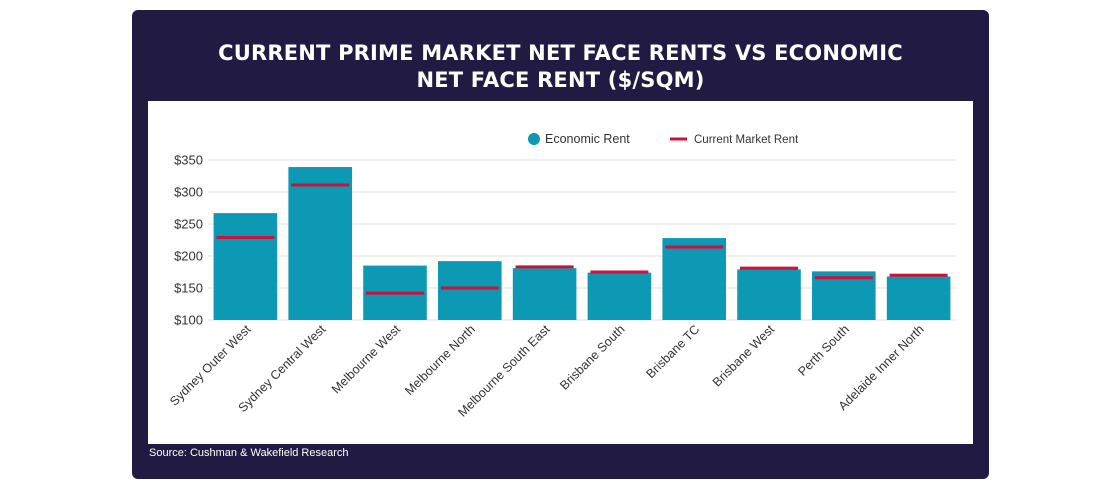 This screenshot has height=501, width=1120. What do you see at coordinates (672, 351) in the screenshot?
I see `x-tick-label: Brisbane TC` at bounding box center [672, 351].